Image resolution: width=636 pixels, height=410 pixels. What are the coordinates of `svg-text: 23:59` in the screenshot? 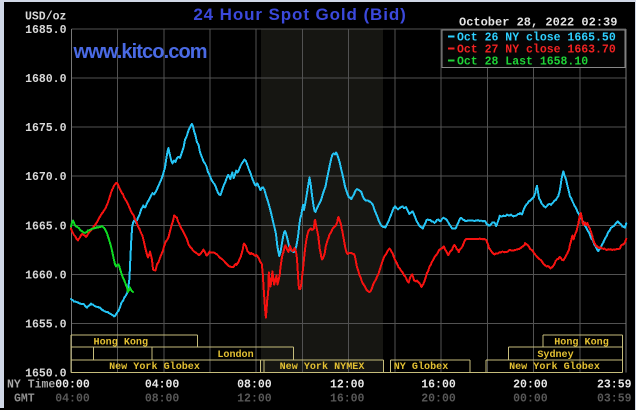 It's located at (614, 385).